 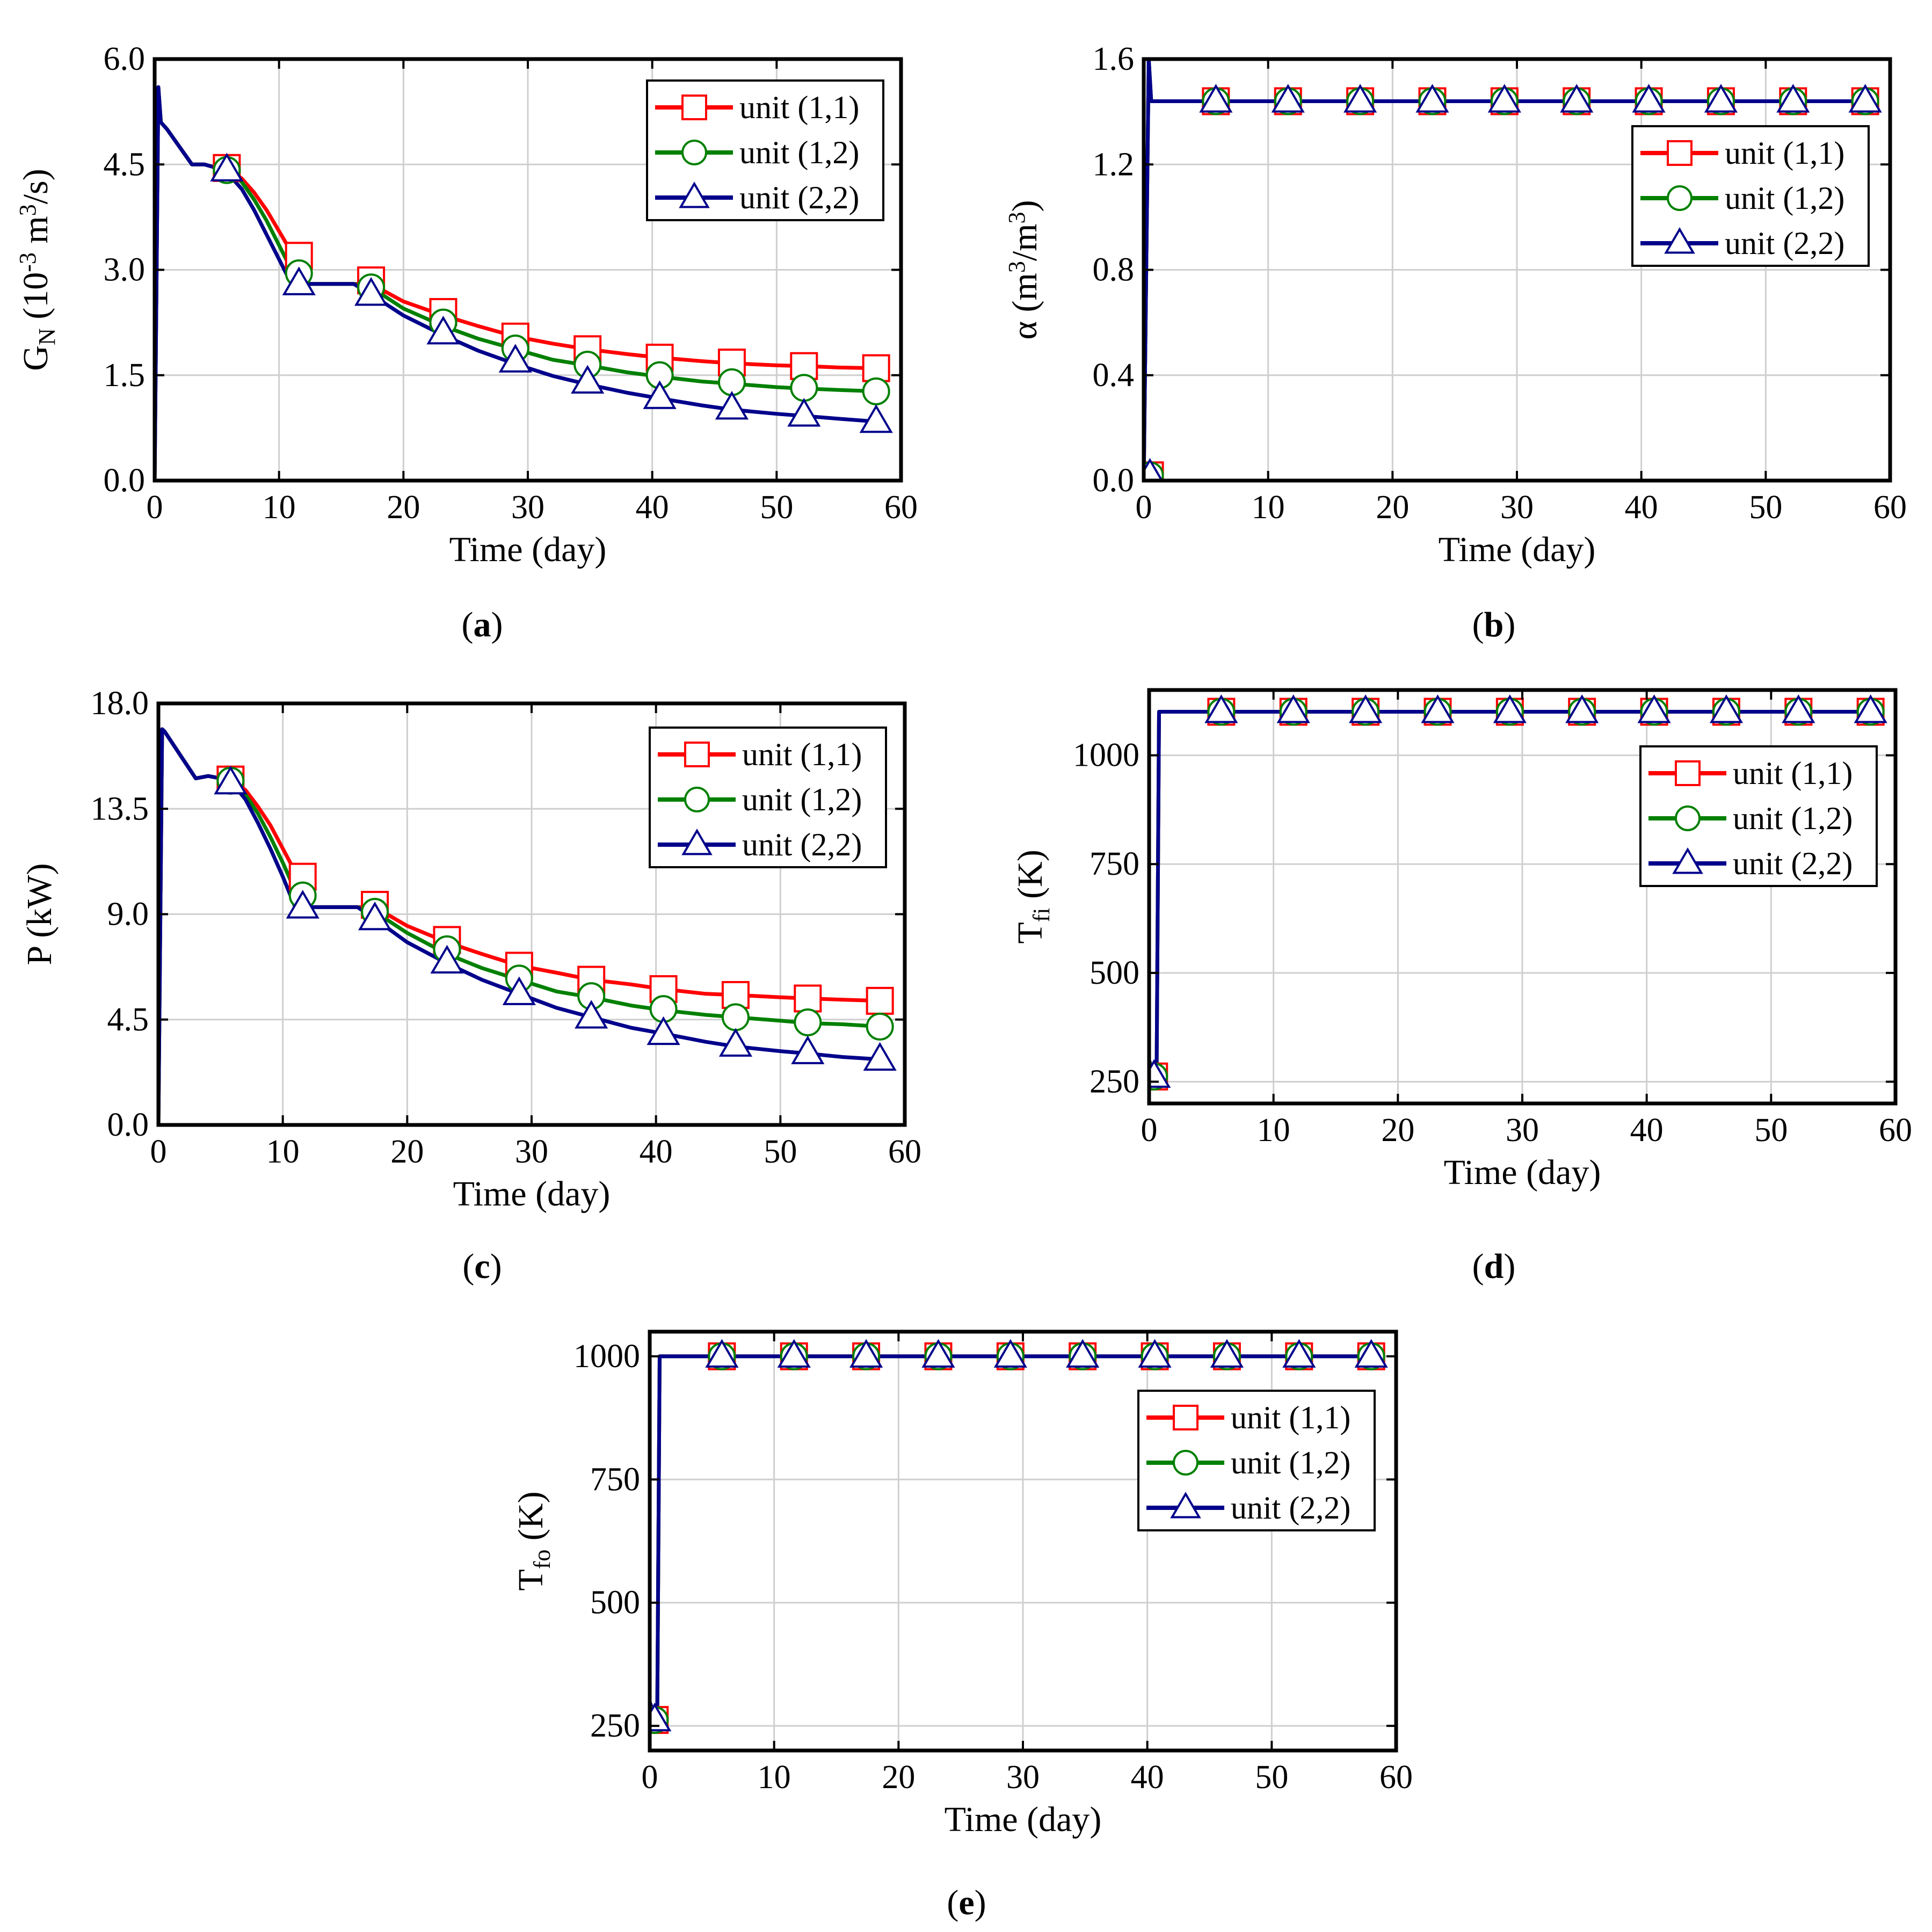 What do you see at coordinates (120, 703) in the screenshot?
I see `y-tick-label: 18.0` at bounding box center [120, 703].